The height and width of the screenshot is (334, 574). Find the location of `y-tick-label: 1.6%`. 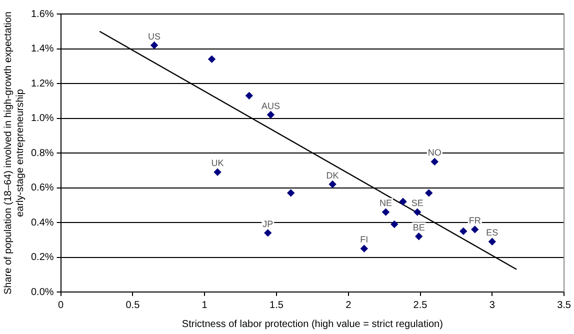

y-tick-label: 1.6% is located at coordinates (42, 14).